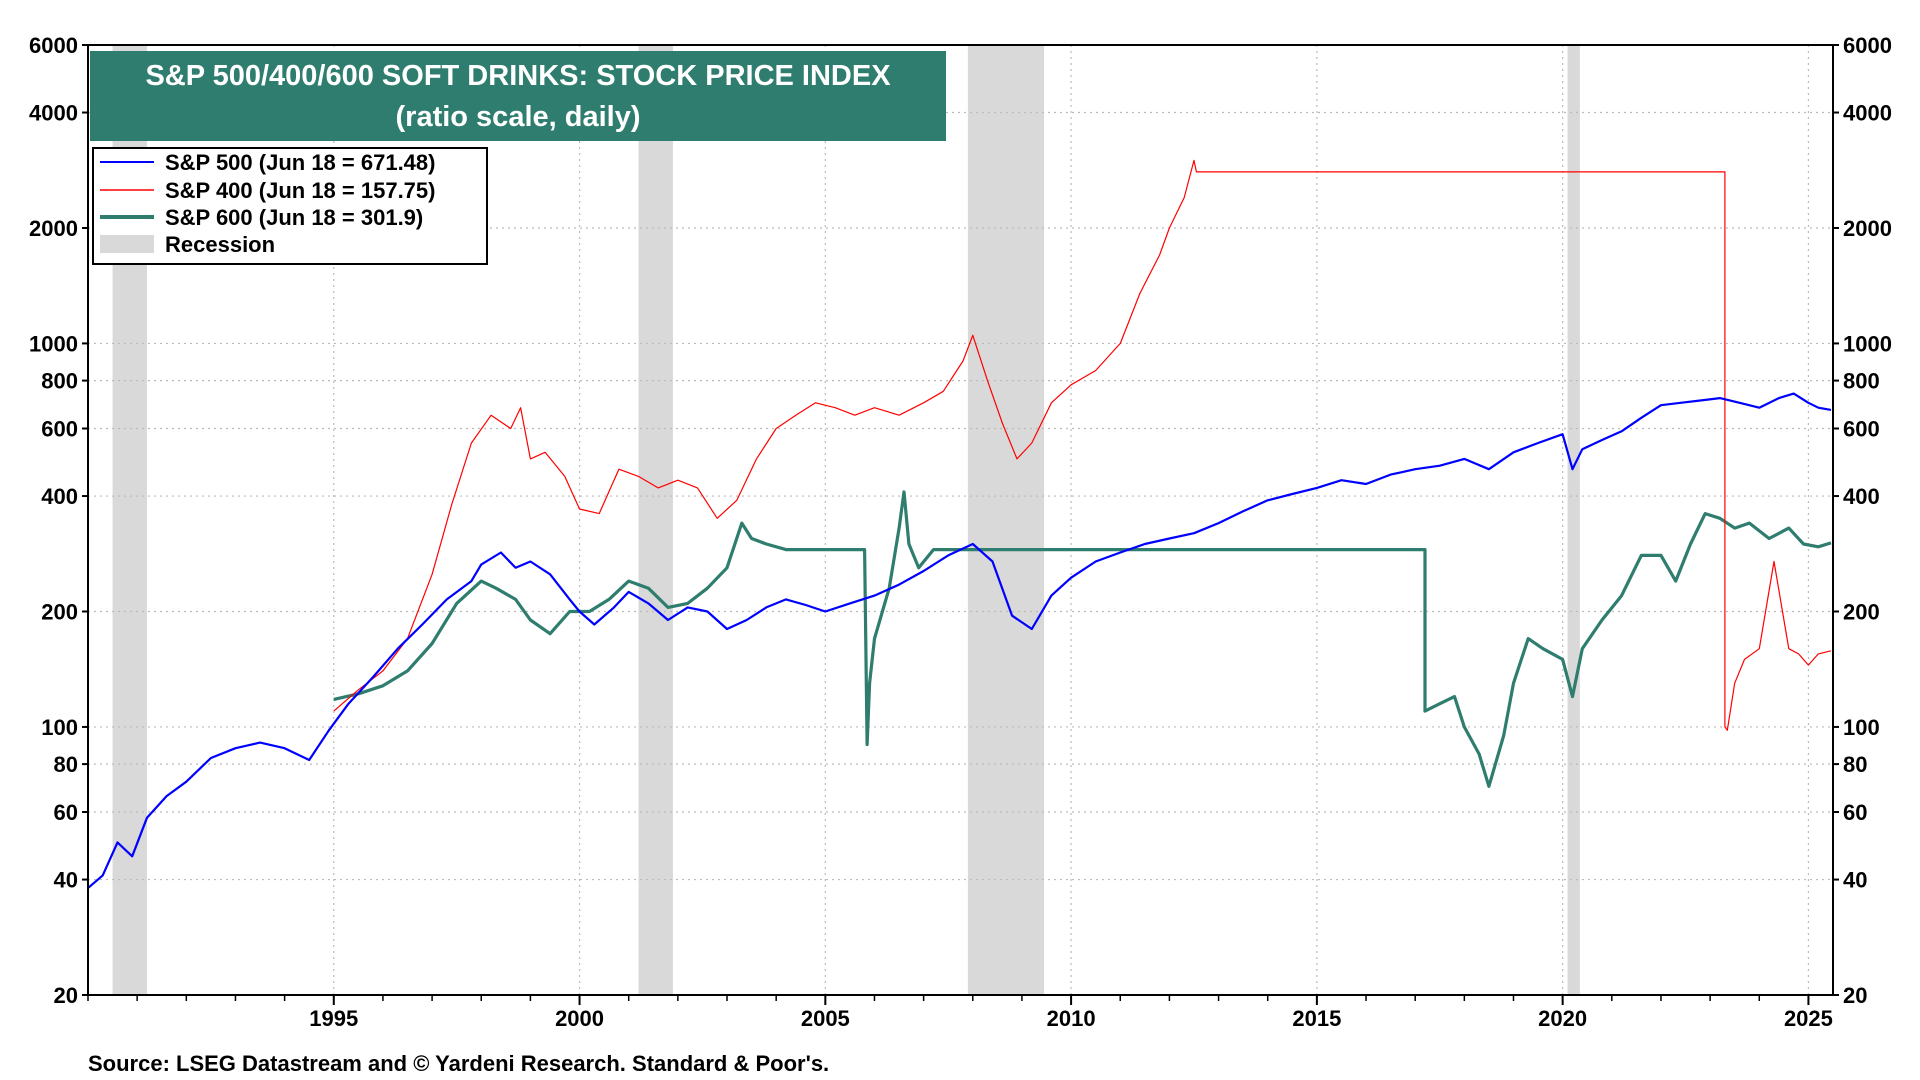  What do you see at coordinates (518, 117) in the screenshot?
I see `chart-subtitle: (ratio scale, daily)` at bounding box center [518, 117].